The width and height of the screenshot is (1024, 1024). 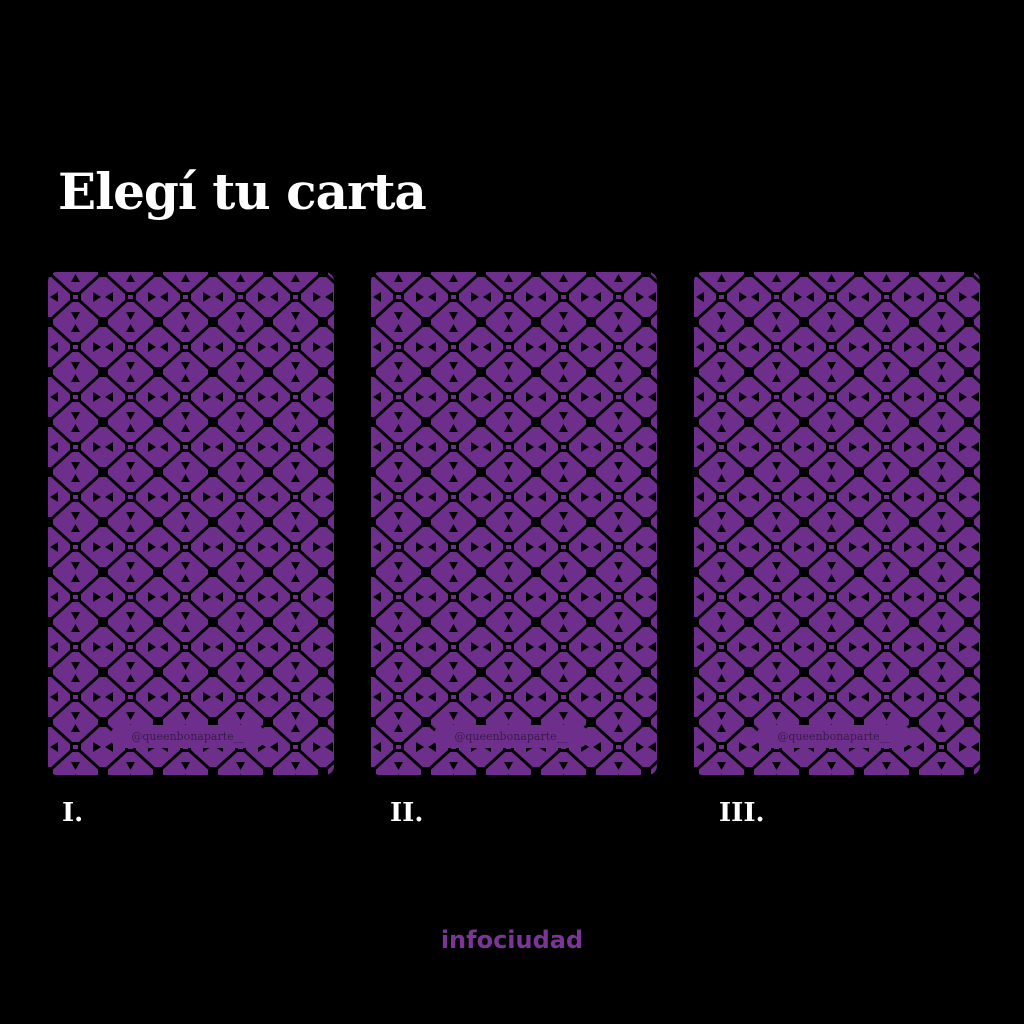 I want to click on card-2-numeral: II., so click(x=407, y=813).